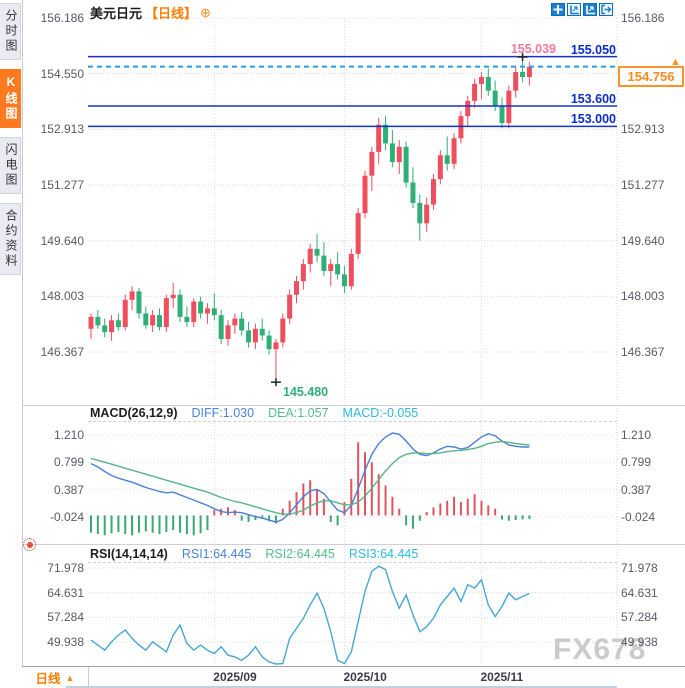 This screenshot has width=685, height=688. Describe the element at coordinates (235, 677) in the screenshot. I see `x-axis-label: 2025/09` at that location.